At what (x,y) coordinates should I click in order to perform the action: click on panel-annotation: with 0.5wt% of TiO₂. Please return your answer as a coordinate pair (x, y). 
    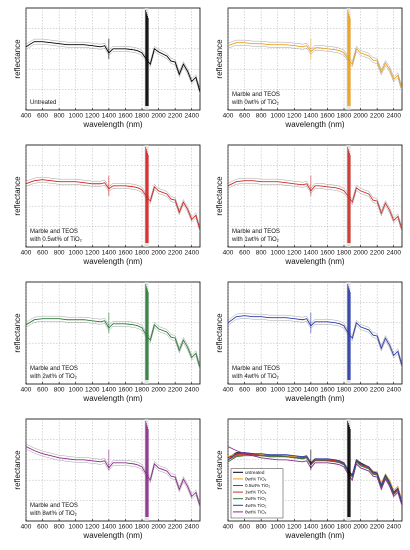
    Looking at the image, I should click on (56, 240).